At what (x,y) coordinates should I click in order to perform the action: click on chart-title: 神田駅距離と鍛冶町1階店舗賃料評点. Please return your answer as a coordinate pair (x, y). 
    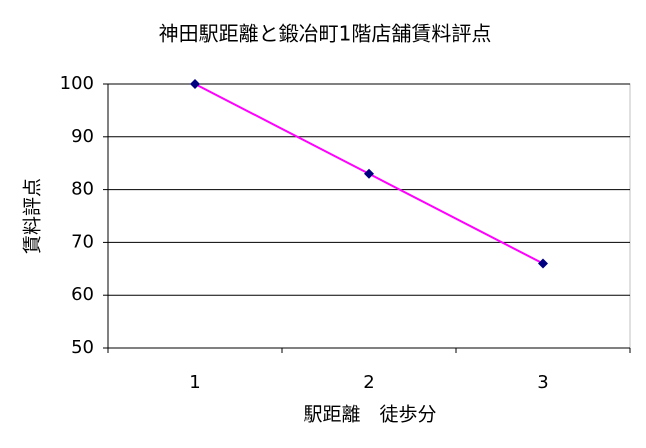
    Looking at the image, I should click on (325, 34).